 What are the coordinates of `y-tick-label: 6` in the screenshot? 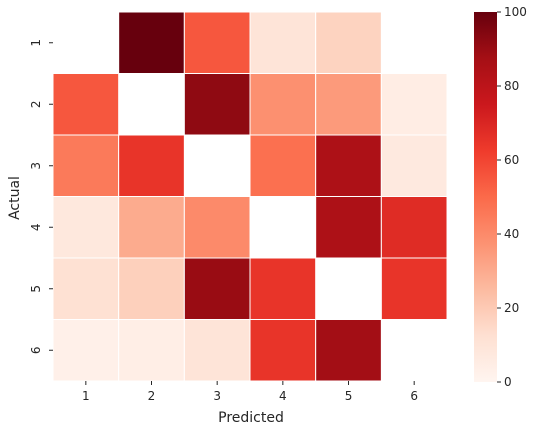 It's located at (36, 350).